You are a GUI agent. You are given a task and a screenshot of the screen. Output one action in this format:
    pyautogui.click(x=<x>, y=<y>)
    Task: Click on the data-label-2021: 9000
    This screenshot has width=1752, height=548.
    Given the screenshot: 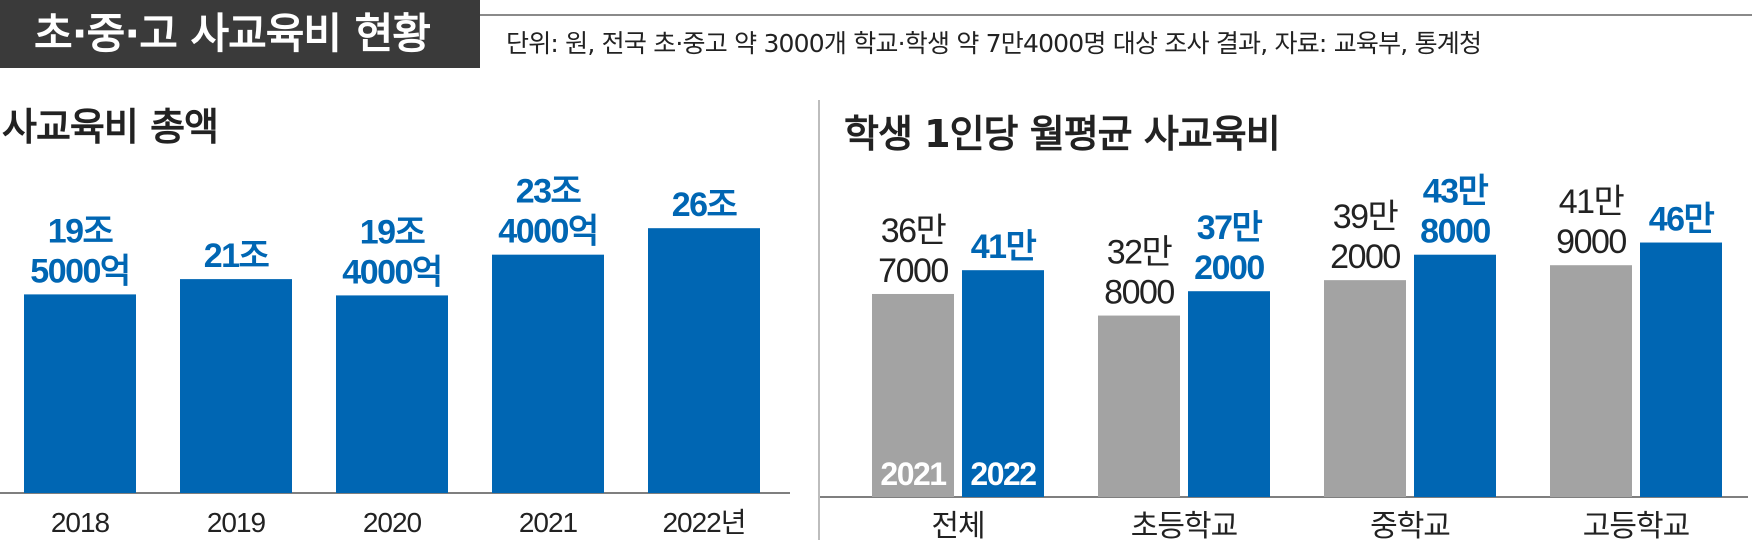 What is the action you would take?
    pyautogui.click(x=1591, y=242)
    